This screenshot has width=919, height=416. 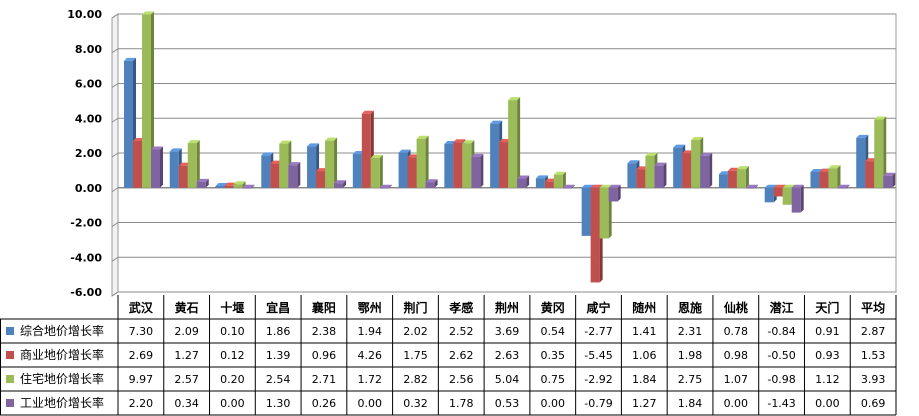 I want to click on bar-工业地价增长率-宜昌, so click(x=294, y=175).